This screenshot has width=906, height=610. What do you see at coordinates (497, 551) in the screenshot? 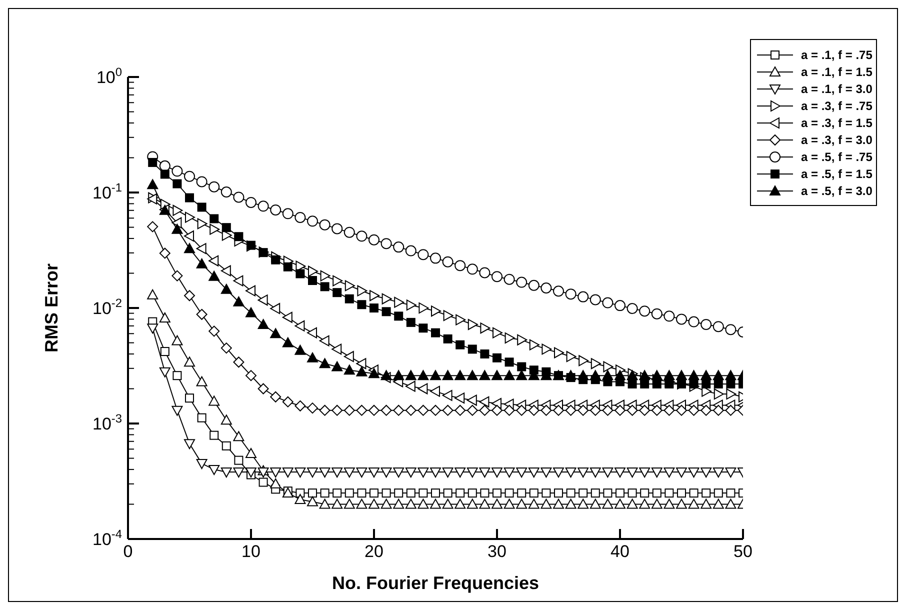
I see `x-tick-label: 30` at bounding box center [497, 551].